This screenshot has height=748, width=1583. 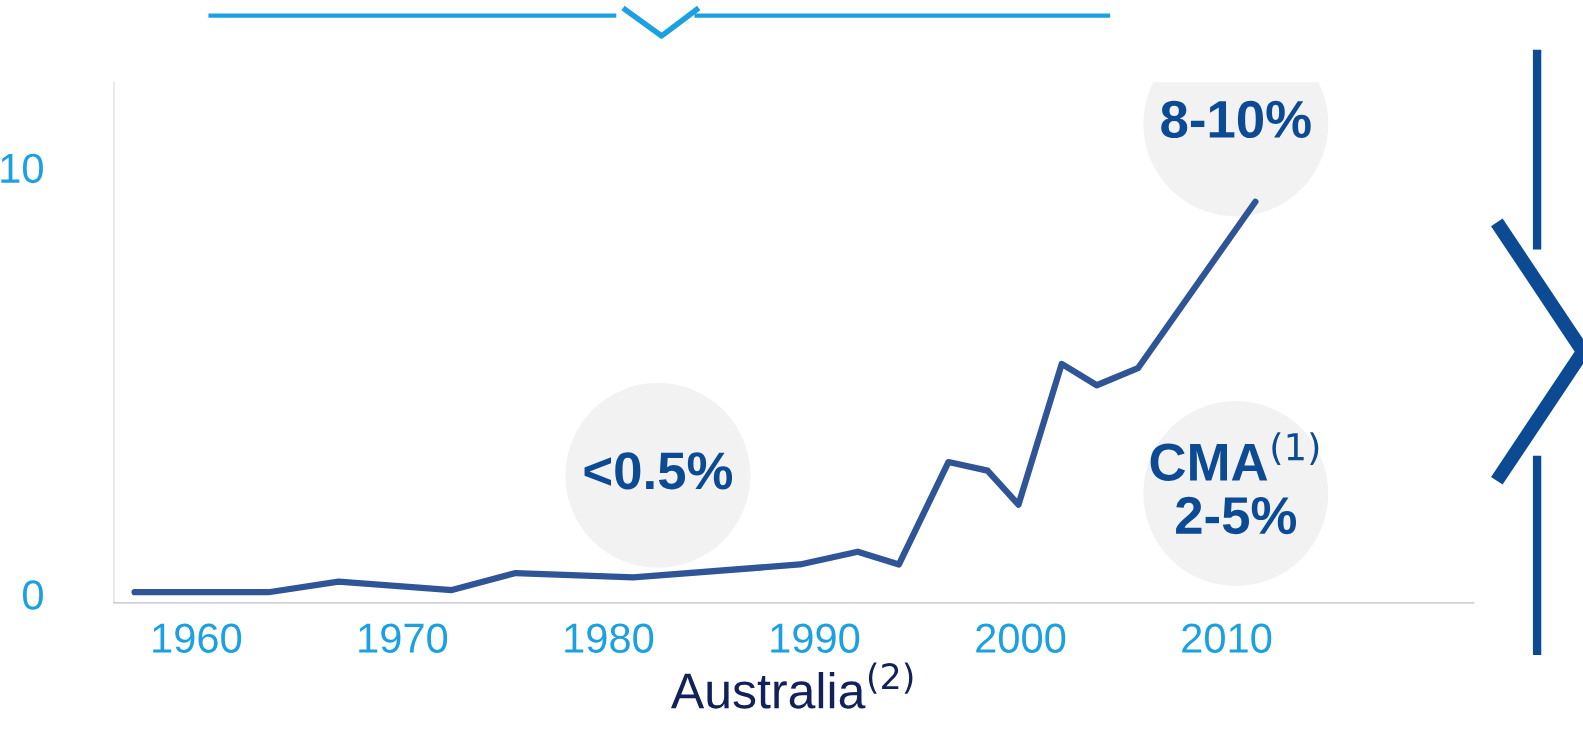 What do you see at coordinates (197, 638) in the screenshot?
I see `x-tick-label: 1960` at bounding box center [197, 638].